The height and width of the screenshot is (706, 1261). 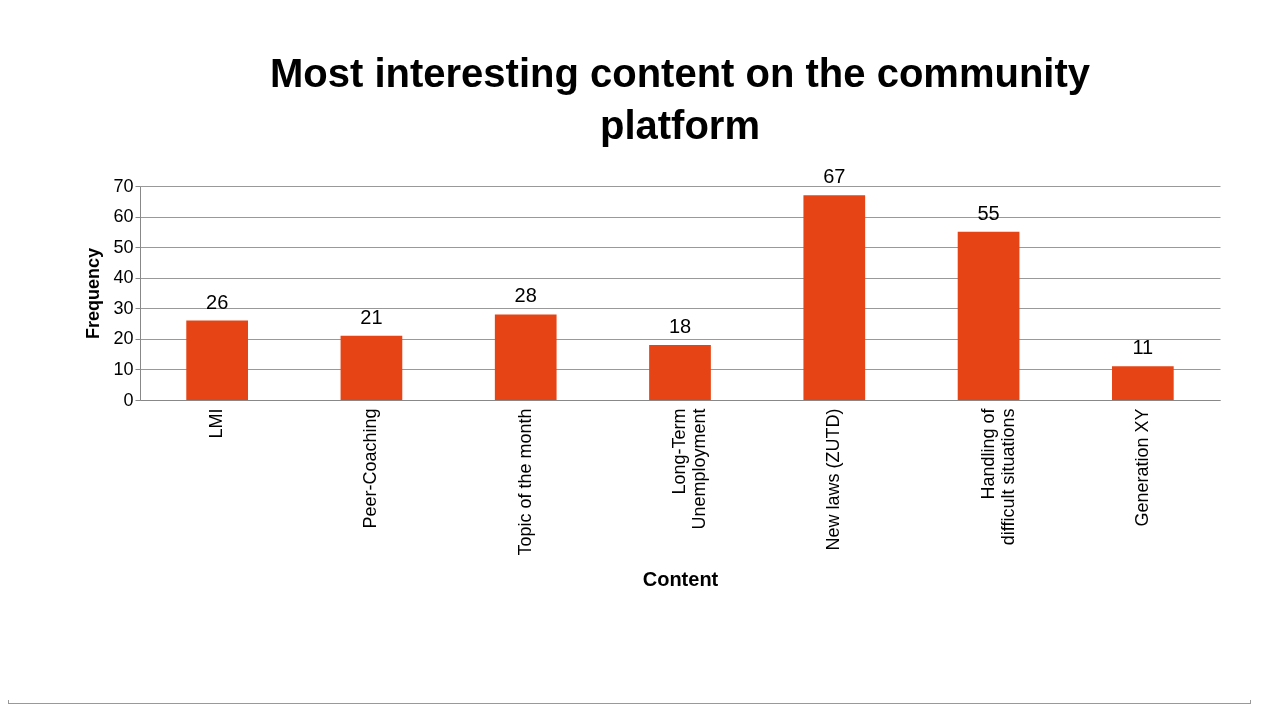 I want to click on x-tick-label: LMI, so click(x=216, y=423).